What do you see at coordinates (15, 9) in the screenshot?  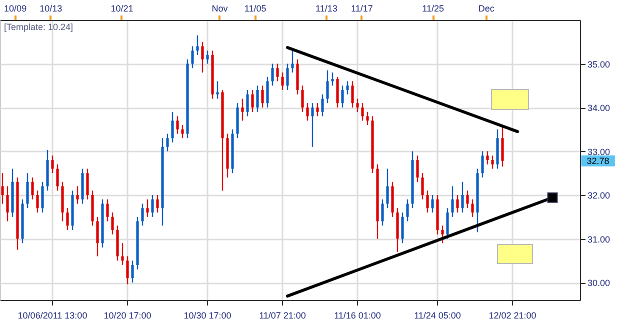 I see `x2-tick-label: 10/09` at bounding box center [15, 9].